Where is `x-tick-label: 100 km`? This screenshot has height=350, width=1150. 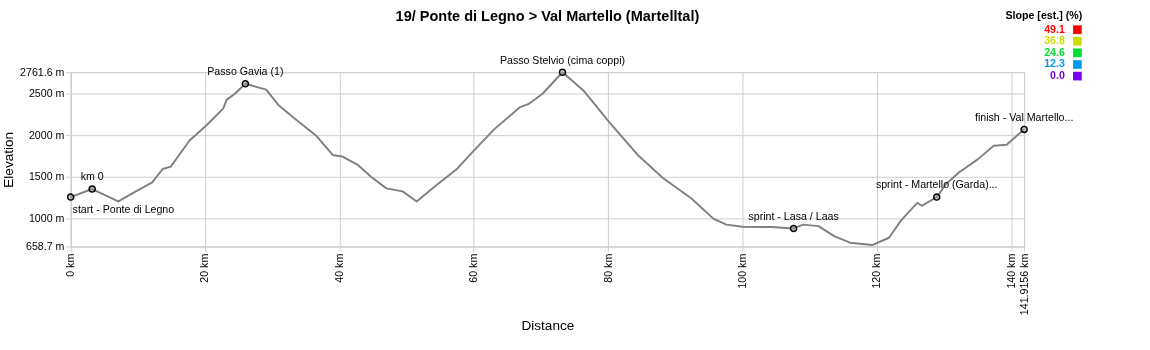
x-tick-label: 100 km is located at coordinates (741, 271).